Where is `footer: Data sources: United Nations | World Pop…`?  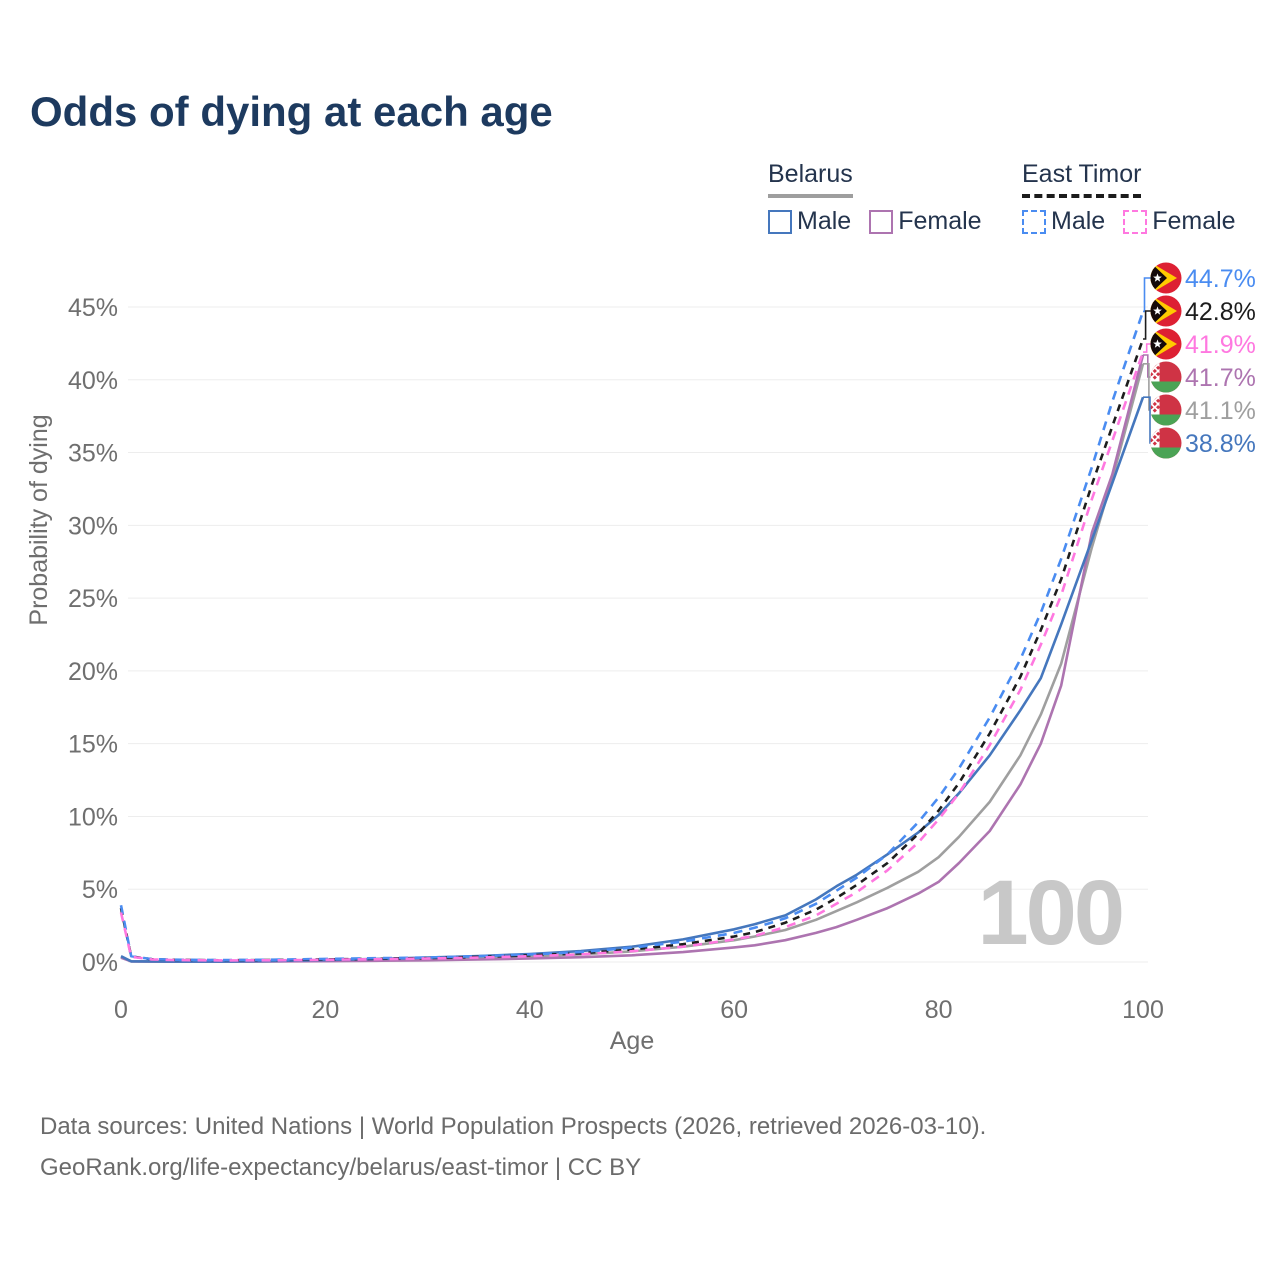
footer: Data sources: United Nations | World Pop… is located at coordinates (513, 1147).